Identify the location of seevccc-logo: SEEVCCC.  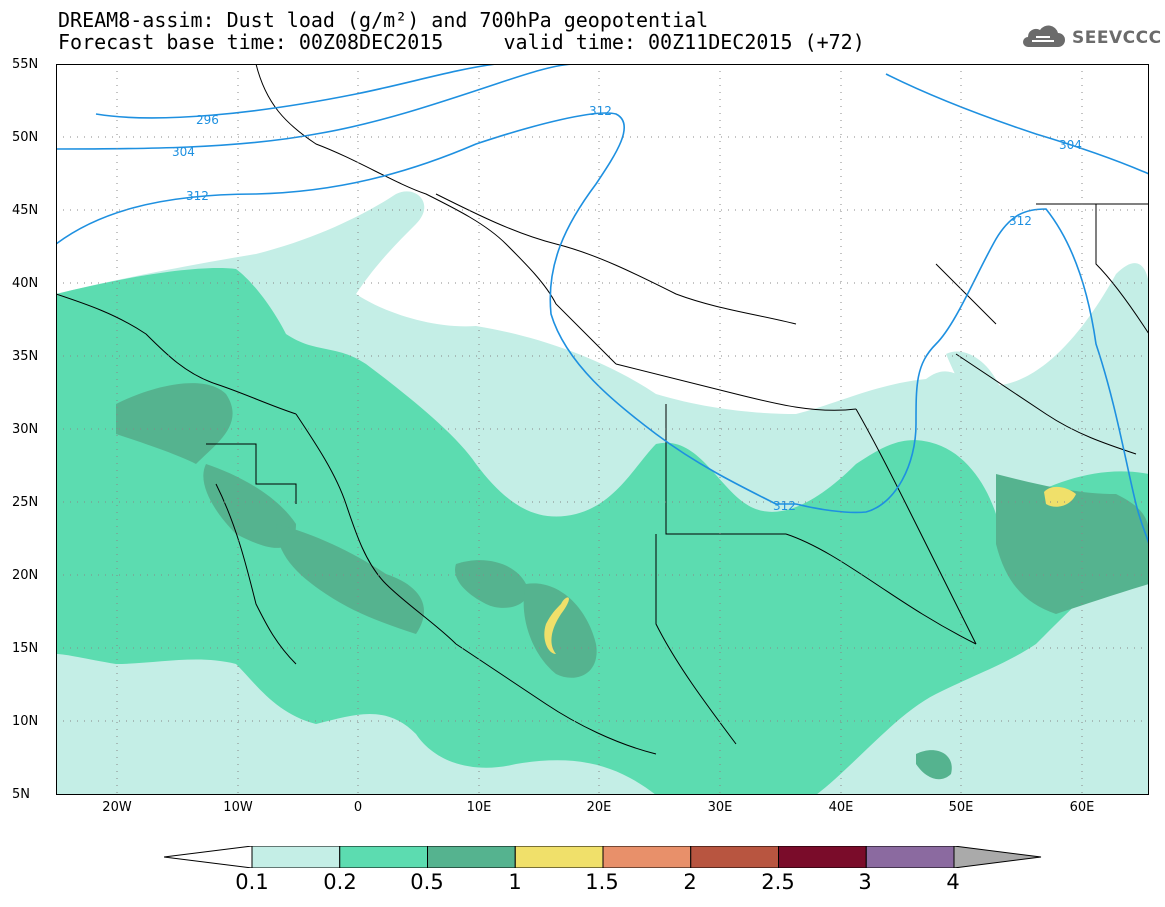
(1090, 38).